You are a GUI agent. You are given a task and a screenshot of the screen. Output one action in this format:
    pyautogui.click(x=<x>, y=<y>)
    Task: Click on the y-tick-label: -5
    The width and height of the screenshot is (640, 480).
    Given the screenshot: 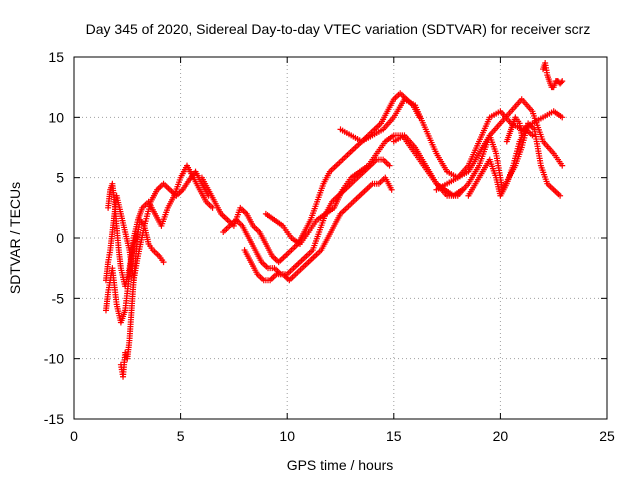 What is the action you would take?
    pyautogui.click(x=58, y=298)
    